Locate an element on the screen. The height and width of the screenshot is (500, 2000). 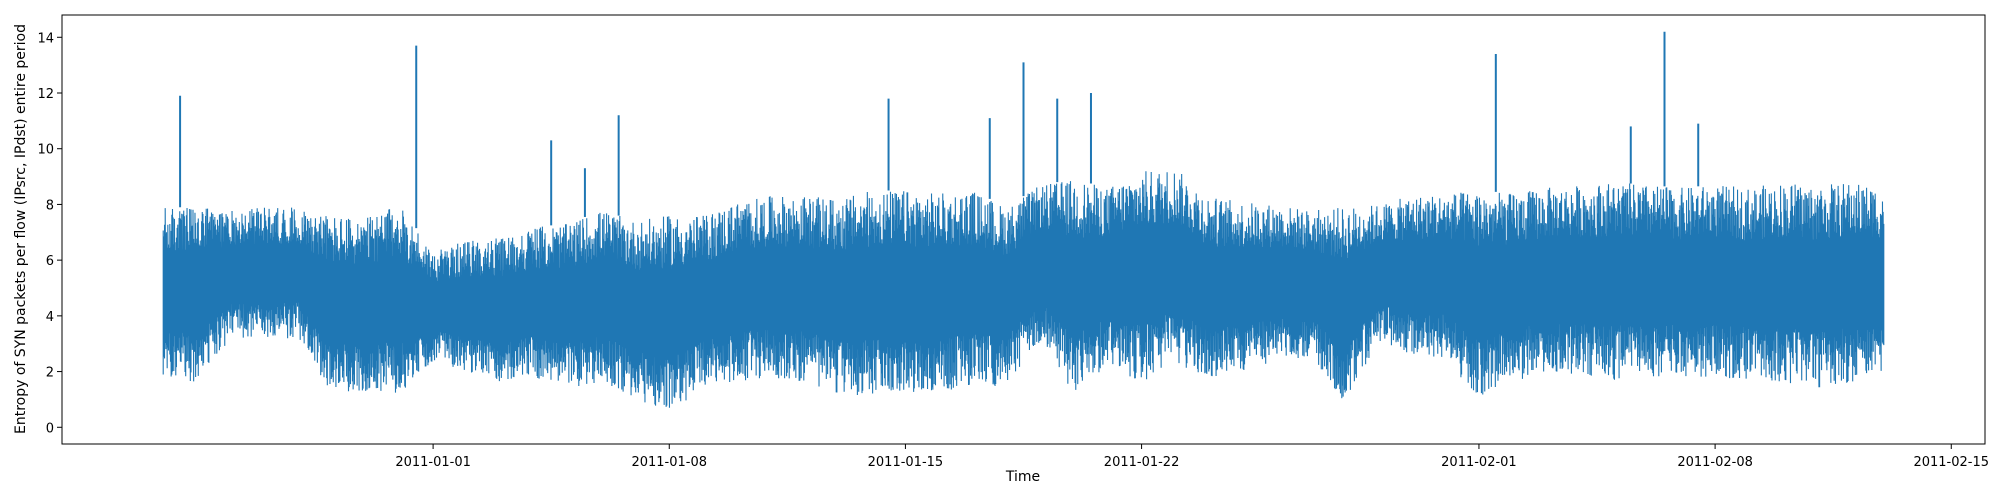
x-tick-label: 2011-01-15 is located at coordinates (906, 462).